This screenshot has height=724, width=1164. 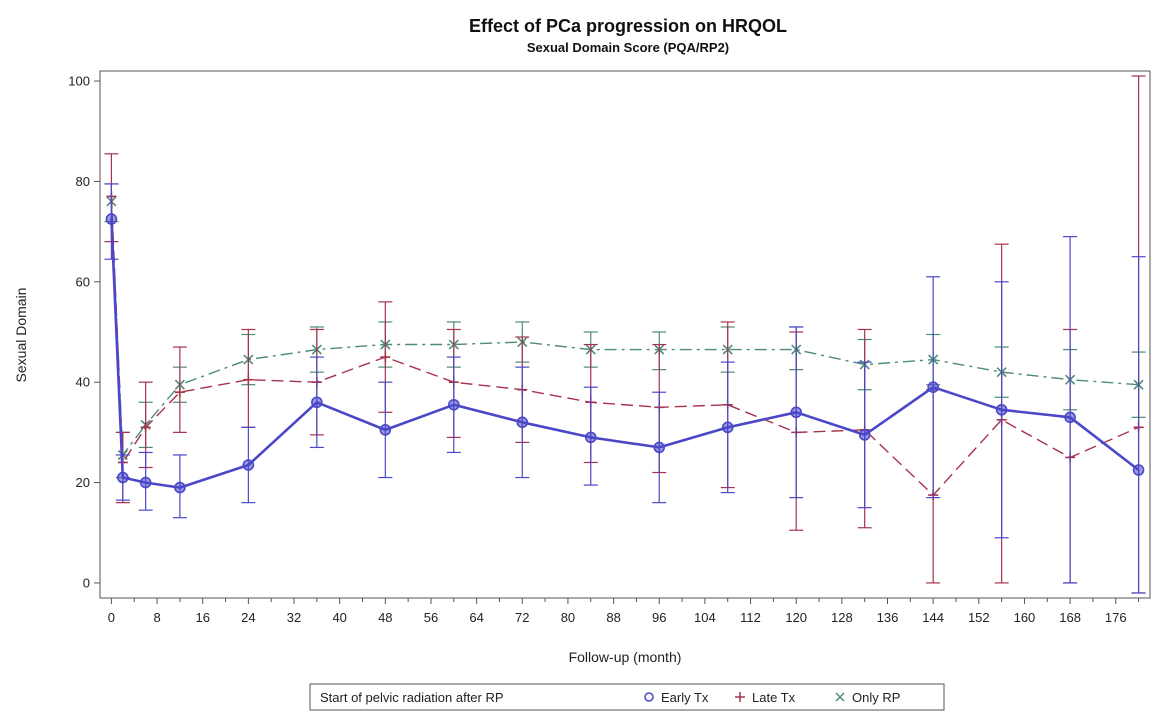 What do you see at coordinates (111, 617) in the screenshot?
I see `x-tick-label-0: 0` at bounding box center [111, 617].